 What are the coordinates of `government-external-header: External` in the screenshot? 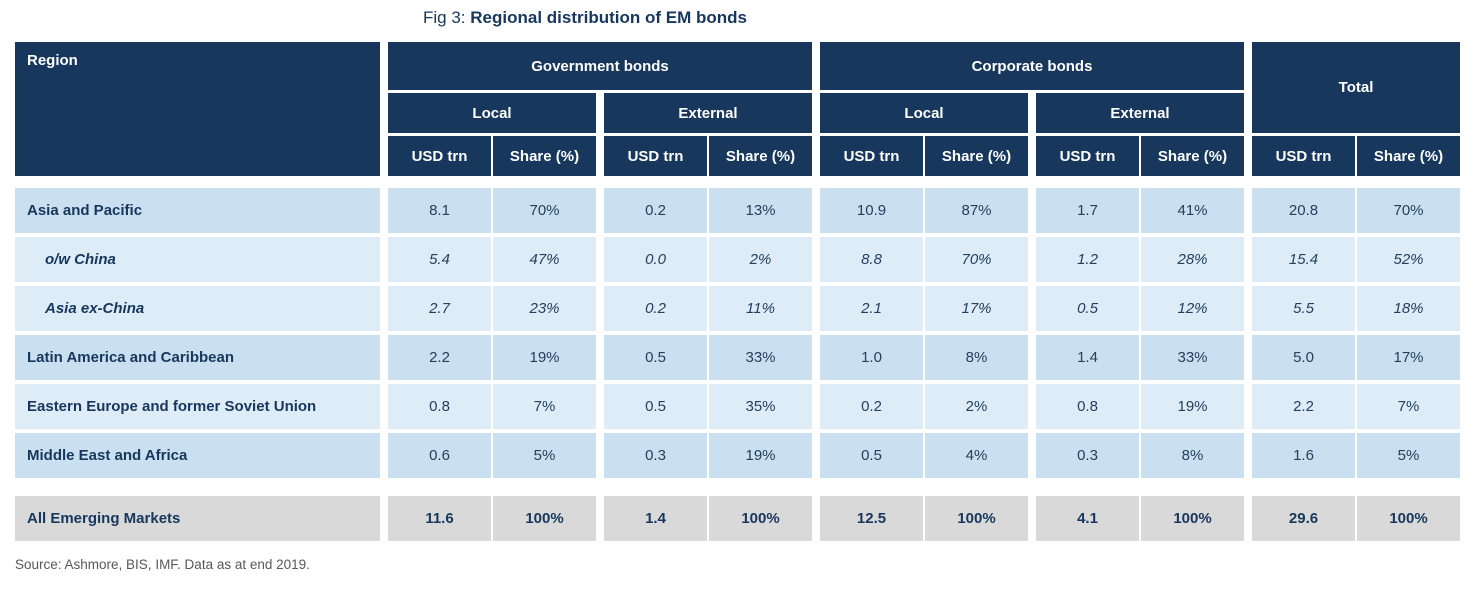 It's located at (708, 113).